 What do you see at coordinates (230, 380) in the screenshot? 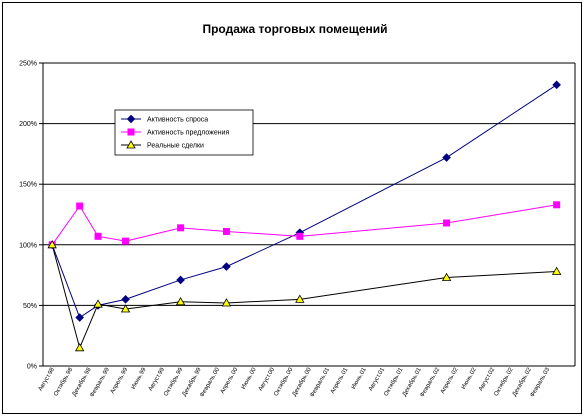
I see `x-tick-label: Апрель.00` at bounding box center [230, 380].